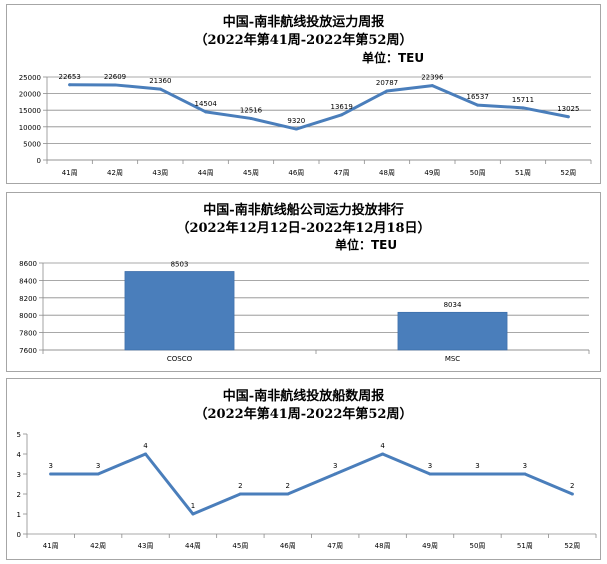 Image resolution: width=607 pixels, height=564 pixels. Describe the element at coordinates (432, 78) in the screenshot. I see `data-label: 22396` at that location.